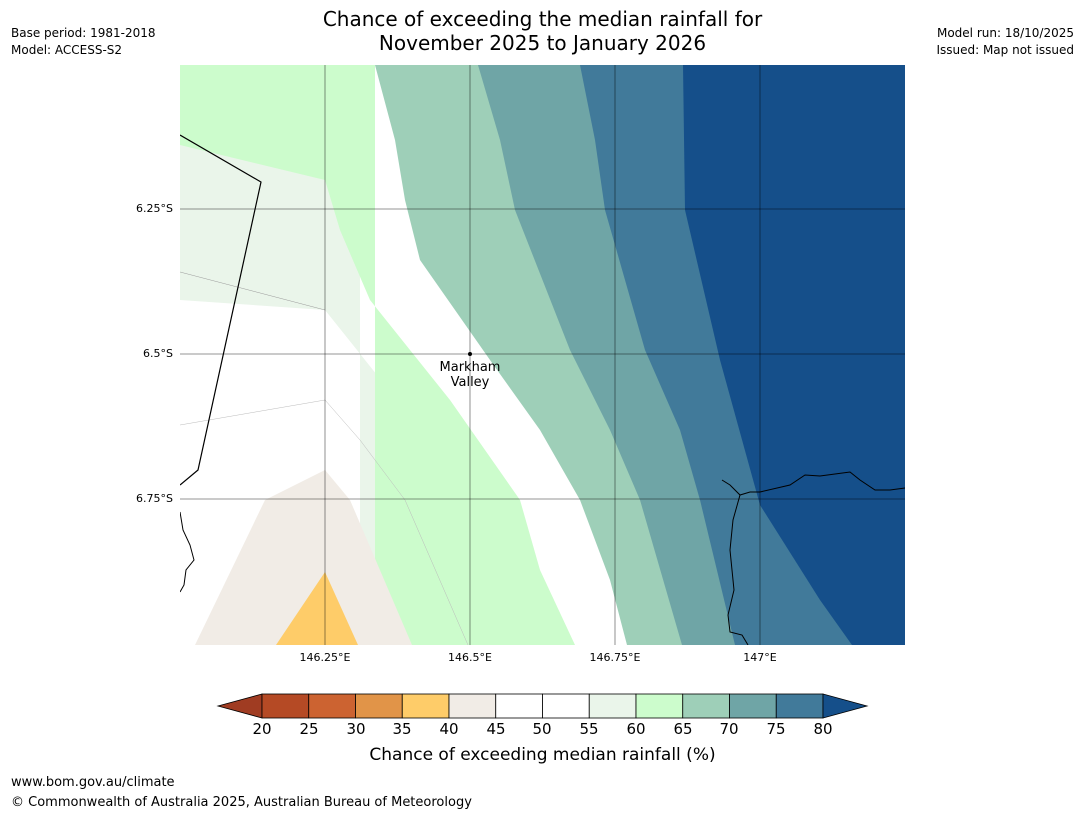 This screenshot has height=816, width=1085. What do you see at coordinates (325, 657) in the screenshot?
I see `lon-label-14625: 146.25°E` at bounding box center [325, 657].